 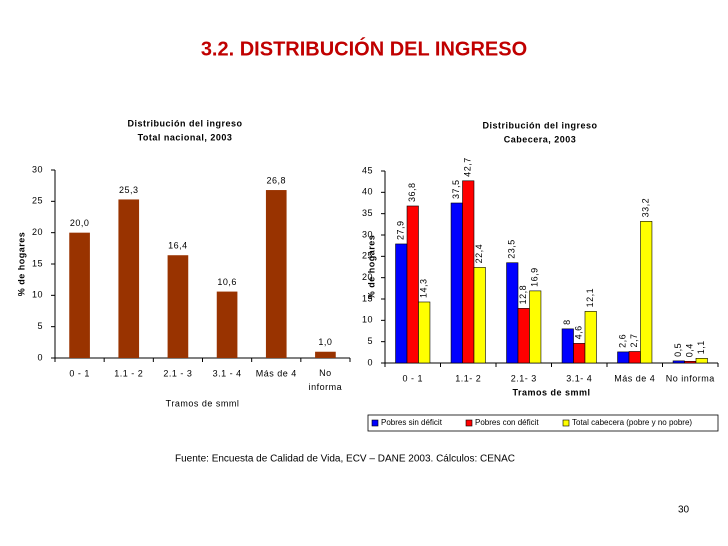 I want to click on value-label: 14,3, so click(x=424, y=288).